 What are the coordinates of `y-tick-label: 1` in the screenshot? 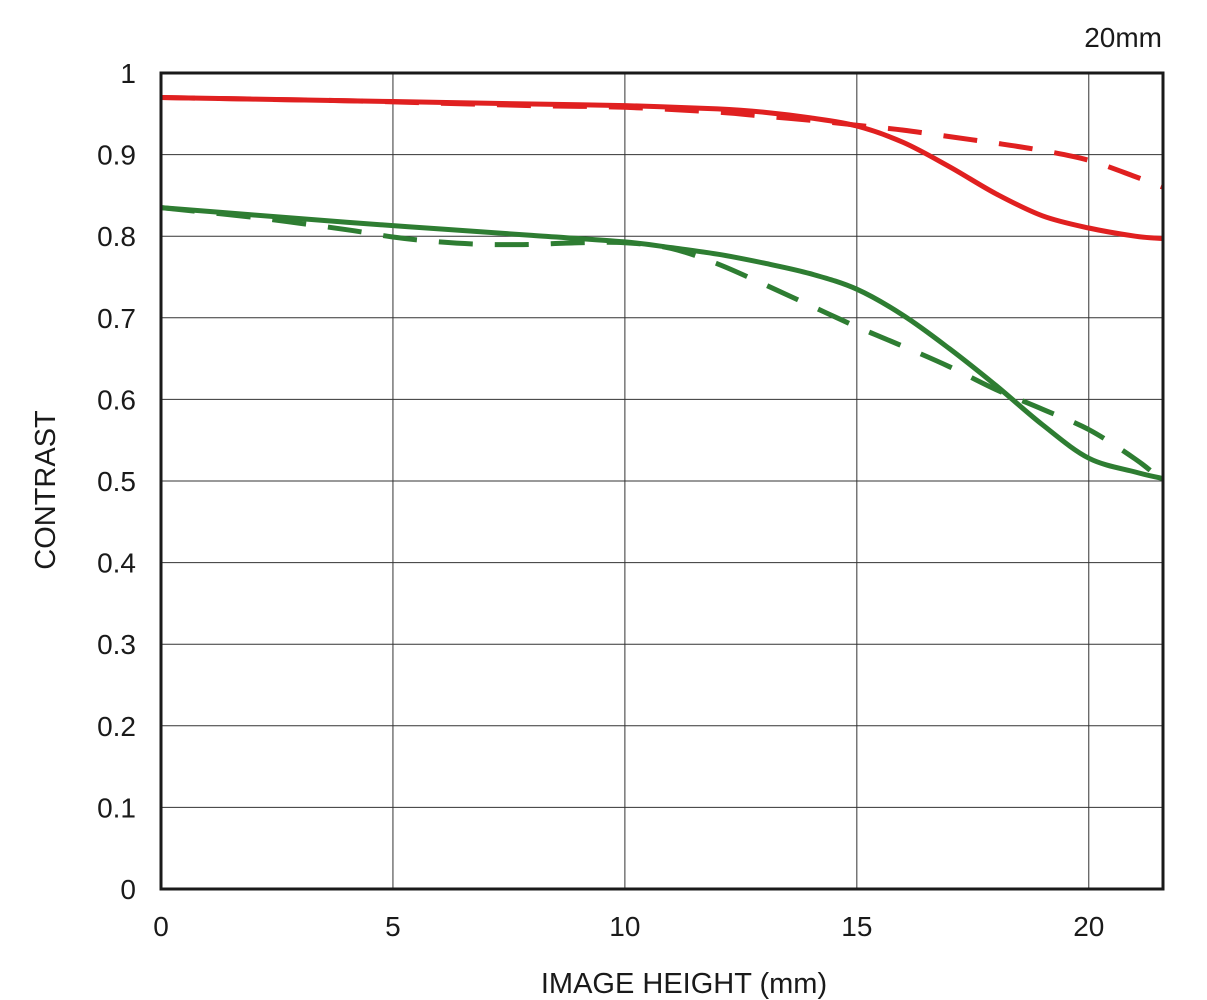 It's located at (128, 73).